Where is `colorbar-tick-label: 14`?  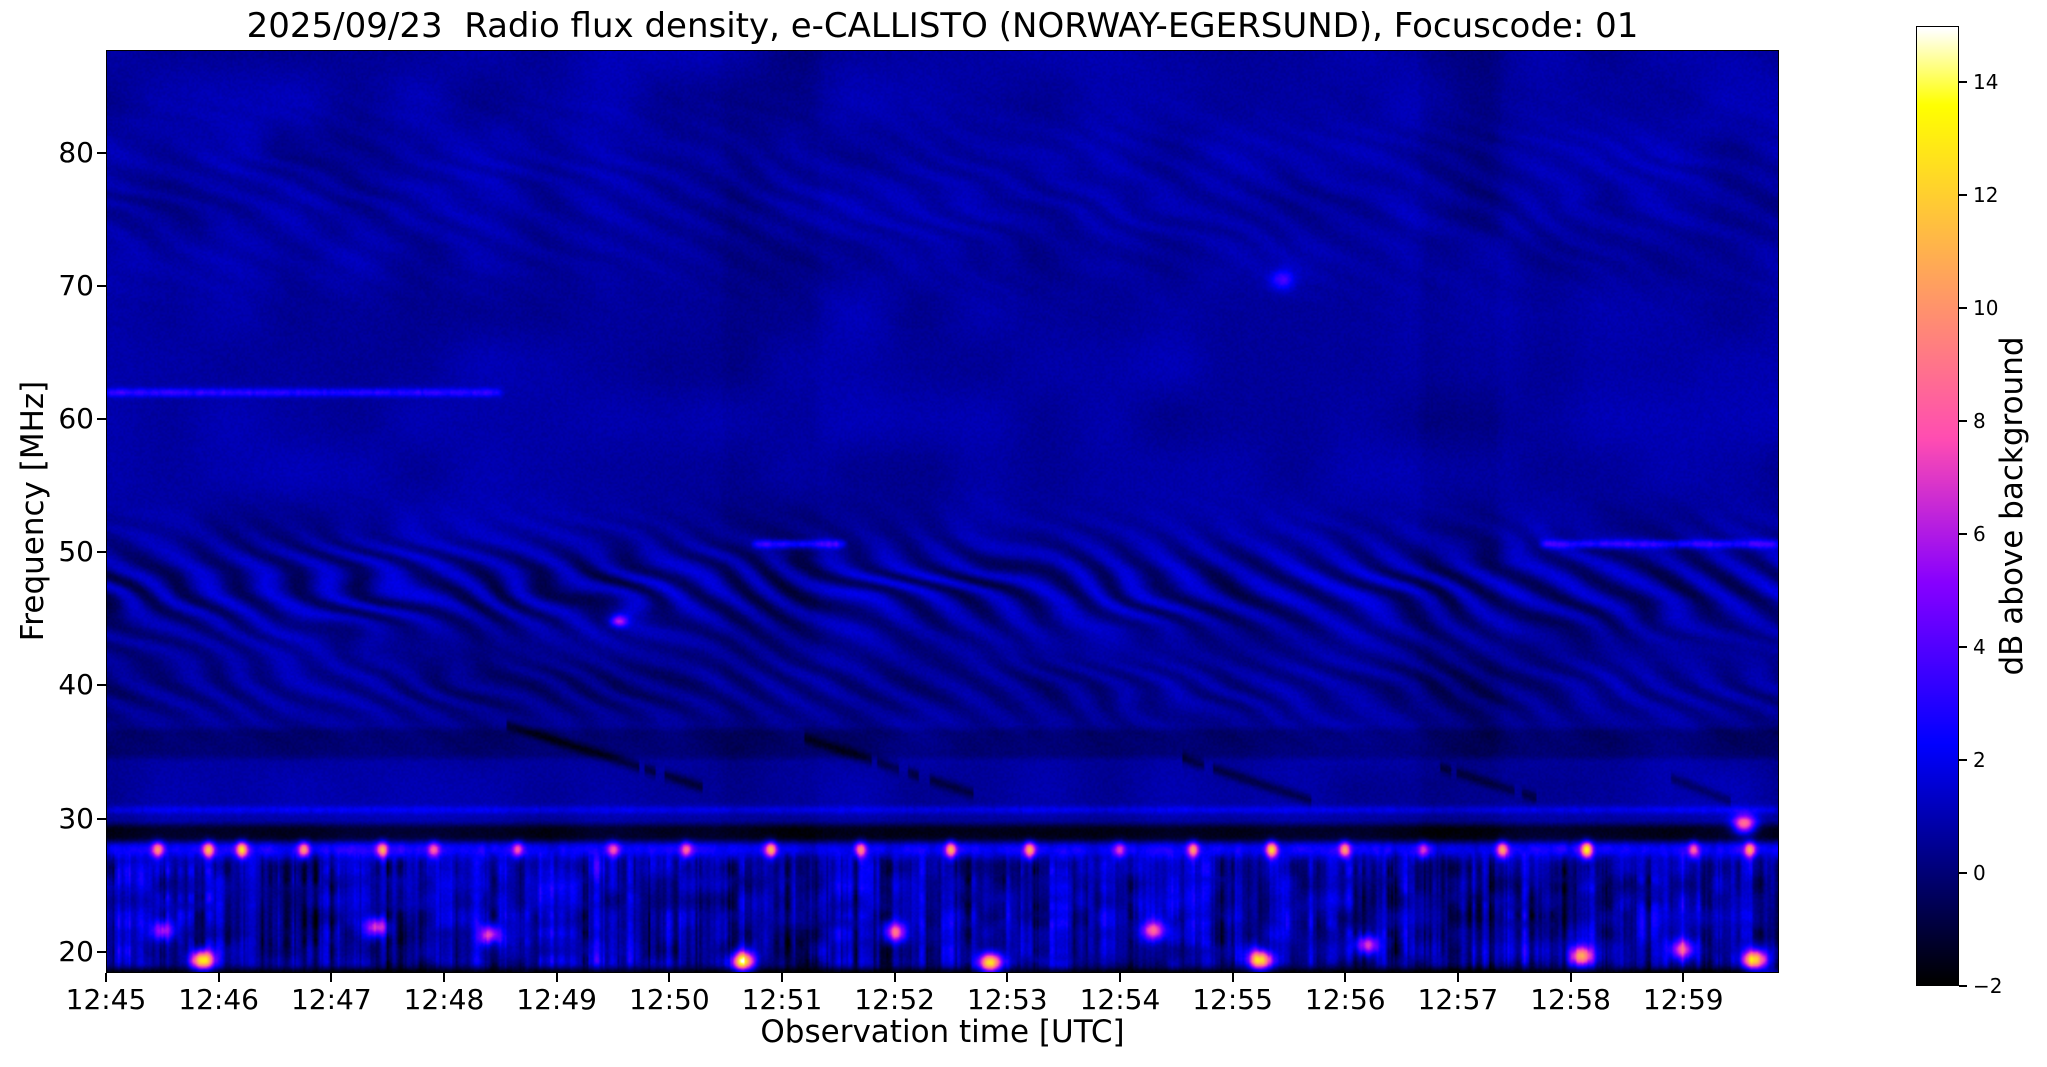 colorbar-tick-label: 14 is located at coordinates (1986, 82).